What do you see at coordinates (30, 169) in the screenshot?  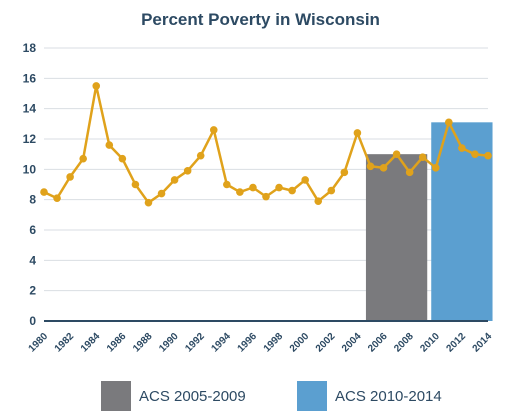 I see `y-tick-label: 10` at bounding box center [30, 169].